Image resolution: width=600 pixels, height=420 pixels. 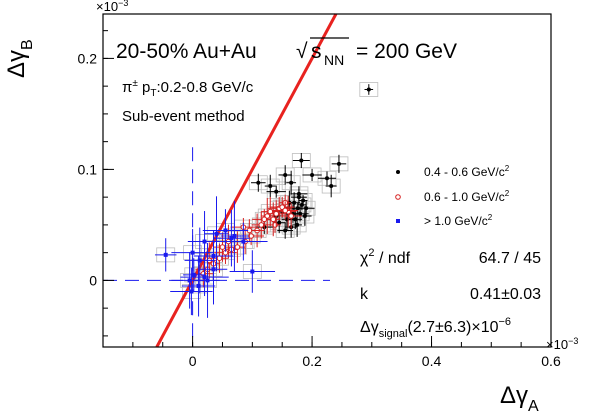 What do you see at coordinates (432, 361) in the screenshot?
I see `x-tick-label: 0.4` at bounding box center [432, 361].